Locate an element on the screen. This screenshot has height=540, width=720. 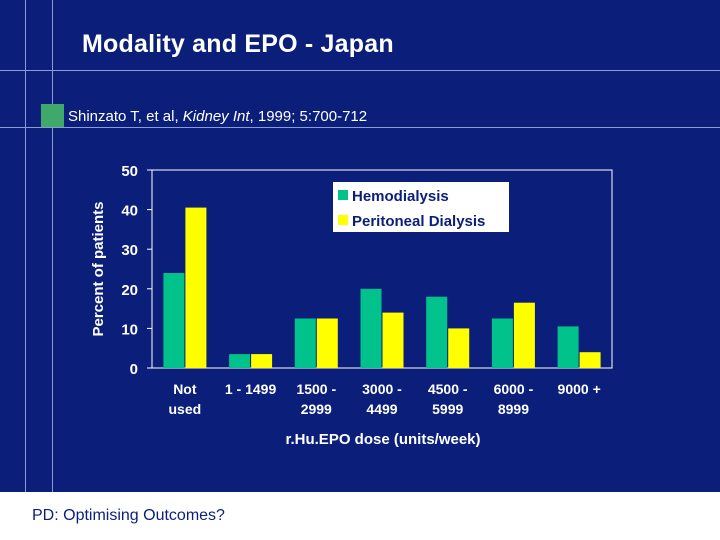
x-tick-label-6: 9000 + is located at coordinates (579, 389).